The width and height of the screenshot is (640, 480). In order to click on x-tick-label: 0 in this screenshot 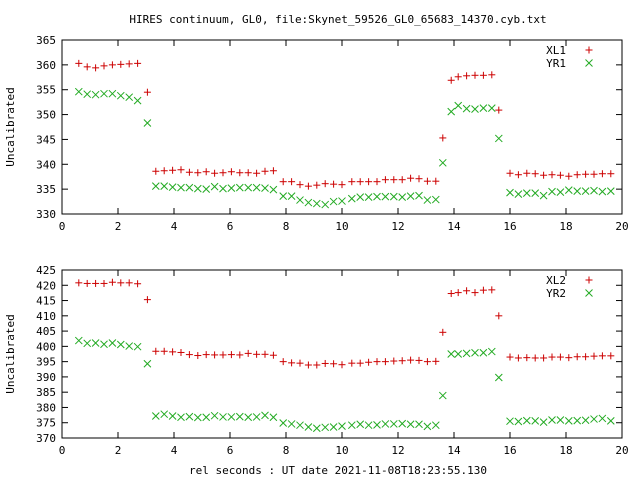, I will do `click(62, 226)`.